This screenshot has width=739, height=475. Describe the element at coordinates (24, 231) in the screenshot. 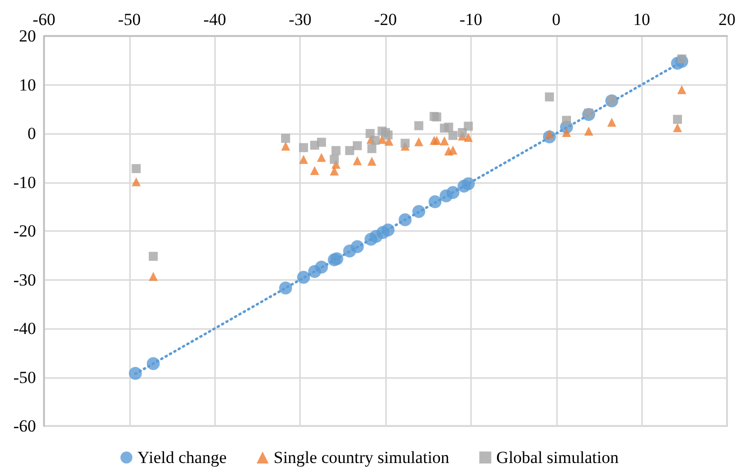

I see `y-tick-label: -20` at that location.